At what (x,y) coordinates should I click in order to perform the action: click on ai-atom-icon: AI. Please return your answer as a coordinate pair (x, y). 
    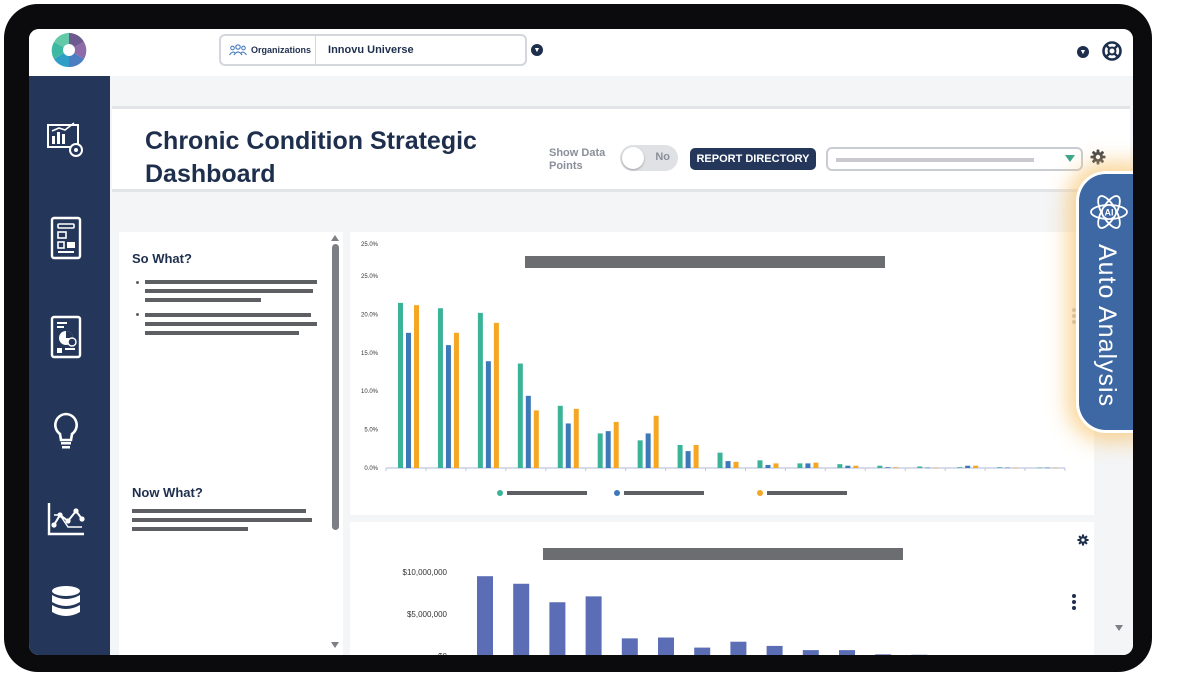
    Looking at the image, I should click on (1109, 212).